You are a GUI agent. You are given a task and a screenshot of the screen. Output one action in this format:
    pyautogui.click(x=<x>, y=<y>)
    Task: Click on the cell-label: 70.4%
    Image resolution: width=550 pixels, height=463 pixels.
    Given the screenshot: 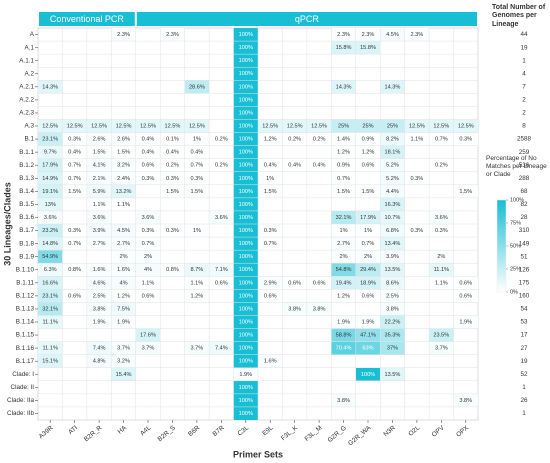 What is the action you would take?
    pyautogui.click(x=344, y=349)
    